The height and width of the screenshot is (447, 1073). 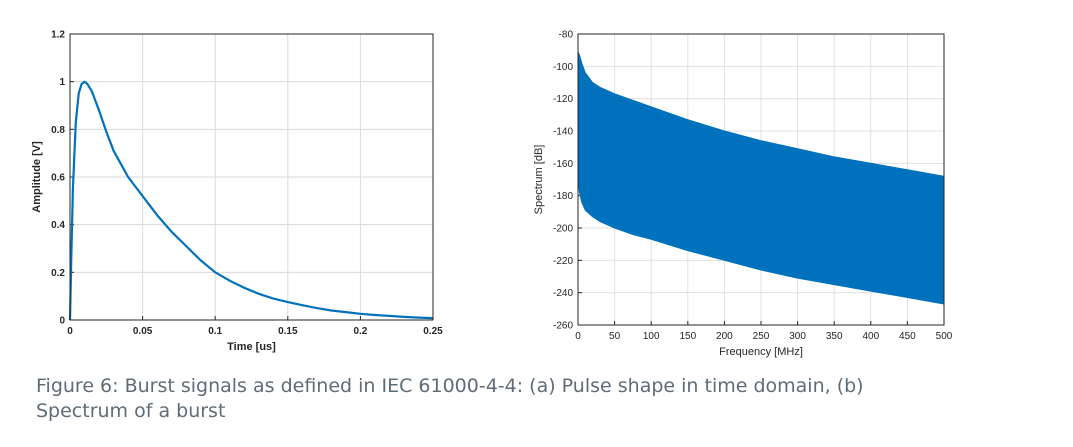 I want to click on y-tick-label: -160, so click(x=563, y=164).